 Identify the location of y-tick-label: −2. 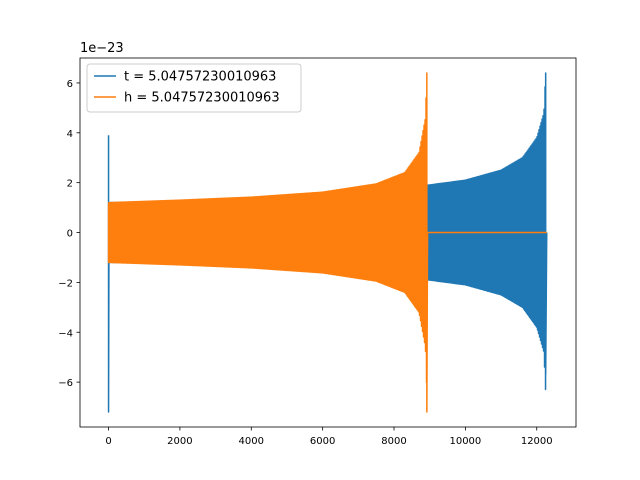
(65, 283).